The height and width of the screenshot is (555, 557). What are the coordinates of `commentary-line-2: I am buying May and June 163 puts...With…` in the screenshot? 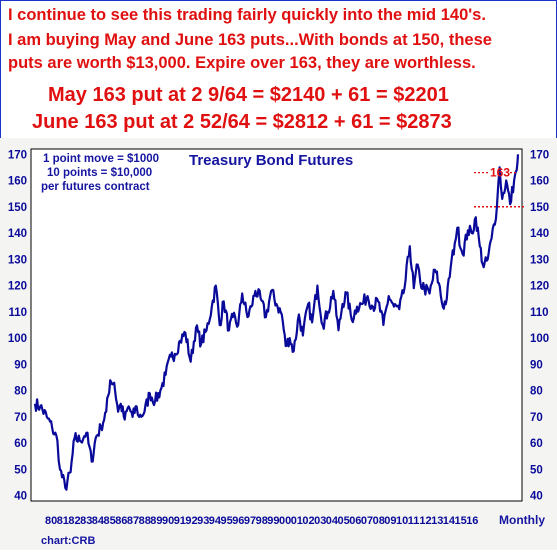 It's located at (250, 40).